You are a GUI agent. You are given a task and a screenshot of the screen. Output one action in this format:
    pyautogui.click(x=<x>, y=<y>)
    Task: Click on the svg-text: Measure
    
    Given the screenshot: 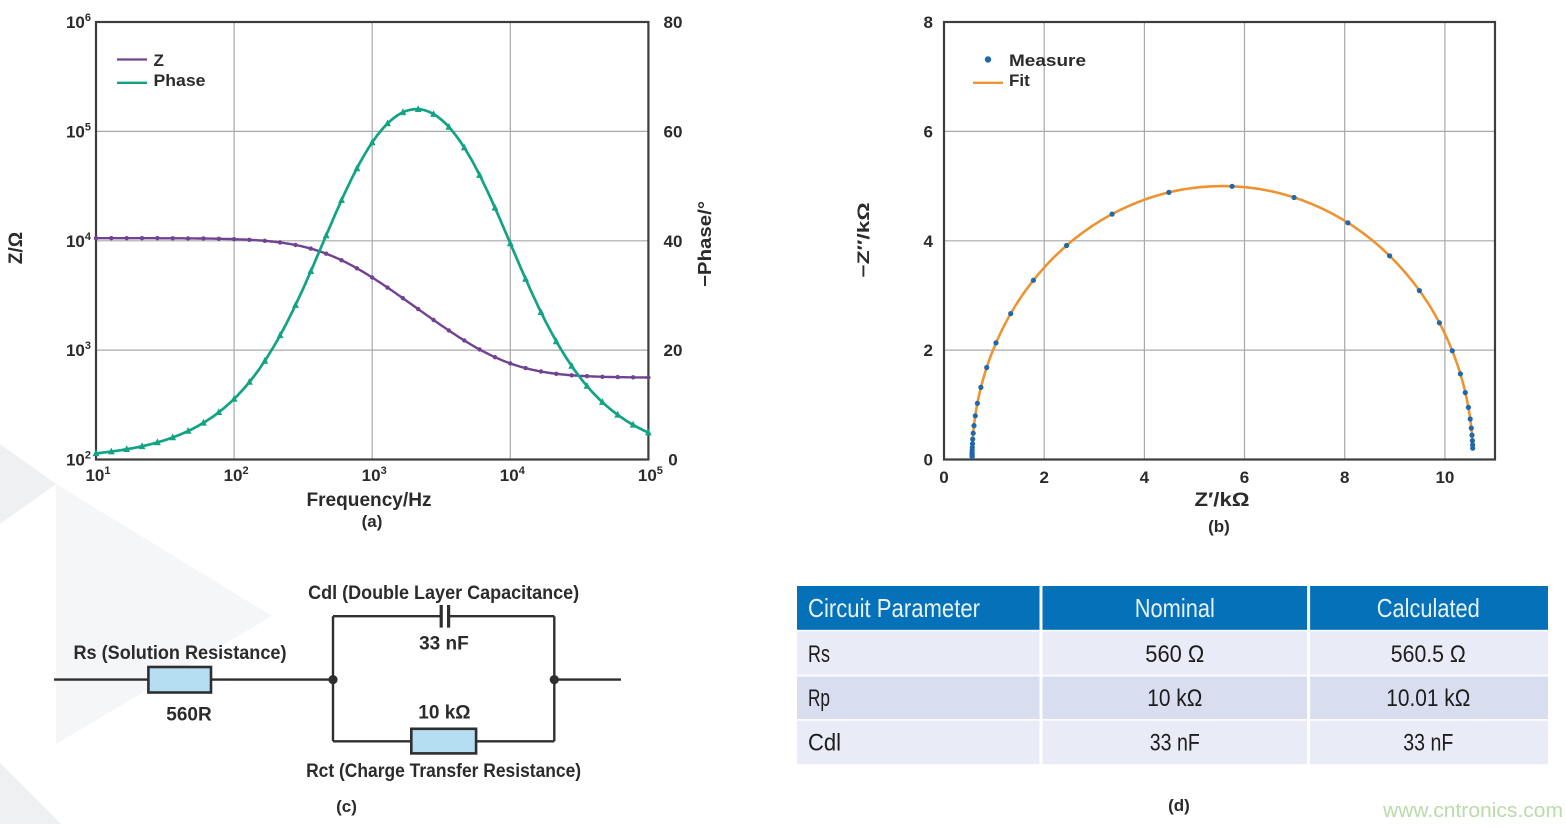 What is the action you would take?
    pyautogui.click(x=1047, y=60)
    